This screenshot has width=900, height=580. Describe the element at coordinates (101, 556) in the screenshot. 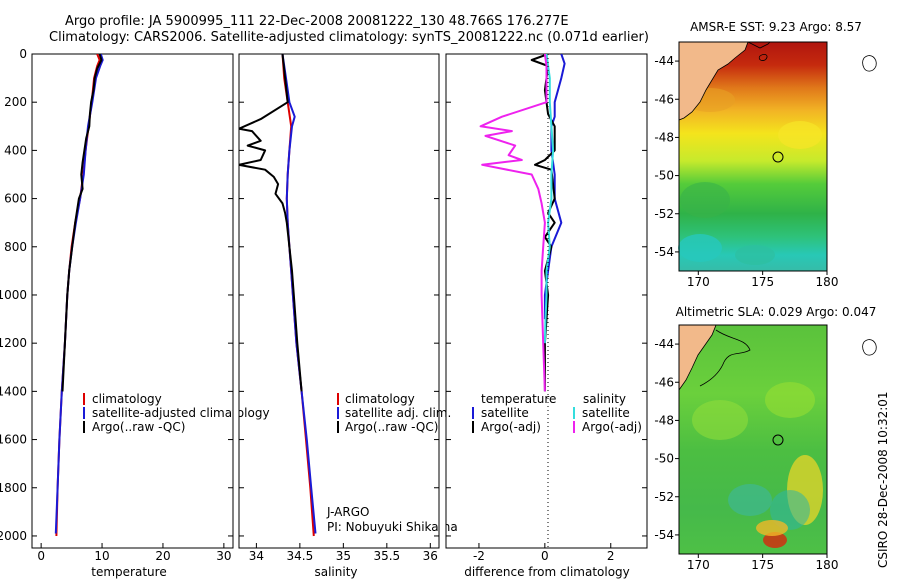

I see `x-tick-label: 10` at that location.